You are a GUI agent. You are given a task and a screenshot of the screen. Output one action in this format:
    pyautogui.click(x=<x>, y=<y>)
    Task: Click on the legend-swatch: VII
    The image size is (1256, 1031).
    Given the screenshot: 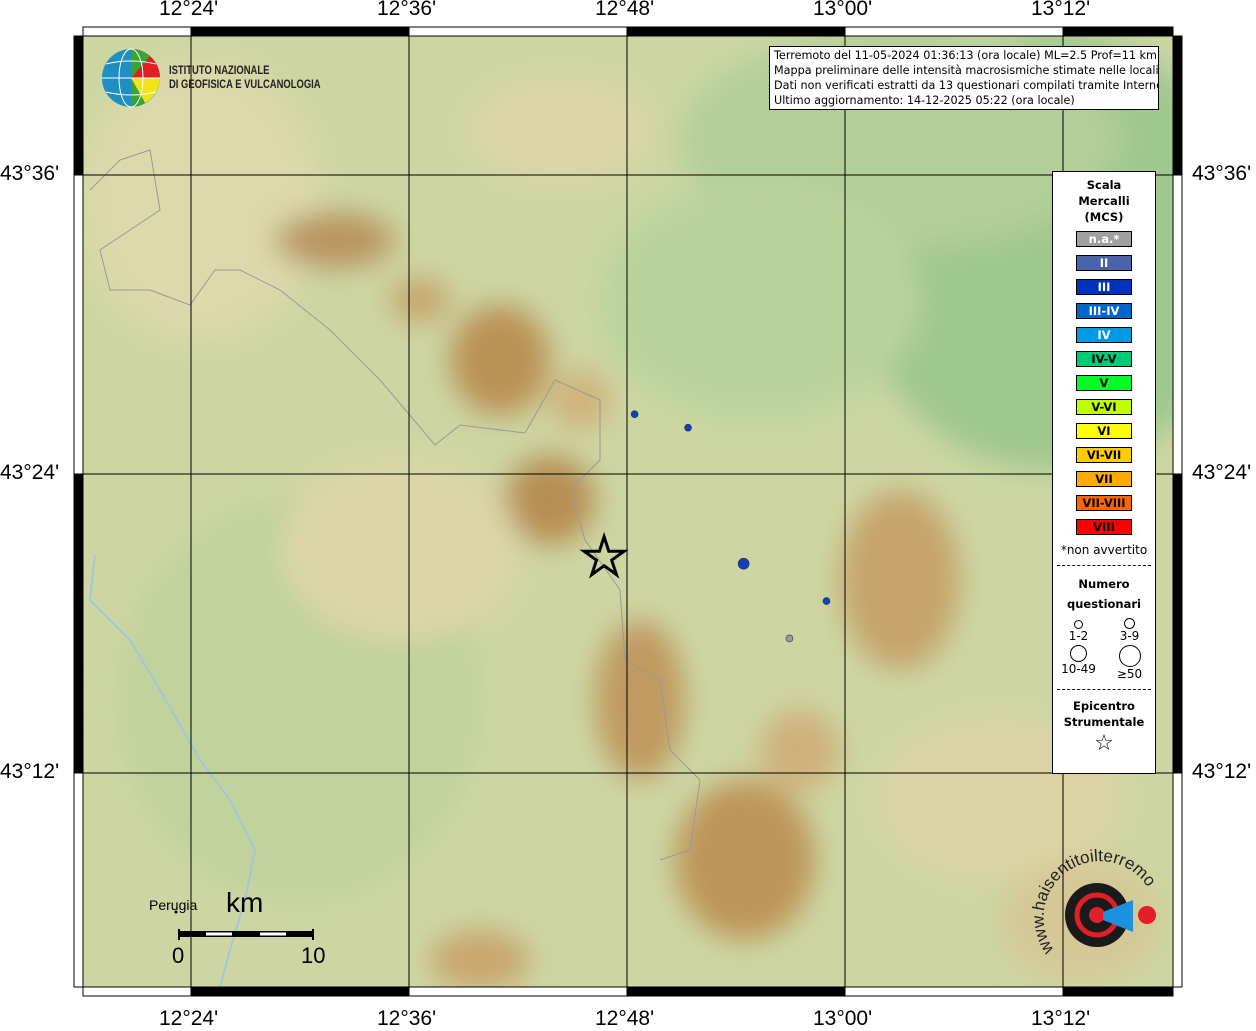 What is the action you would take?
    pyautogui.click(x=1104, y=479)
    